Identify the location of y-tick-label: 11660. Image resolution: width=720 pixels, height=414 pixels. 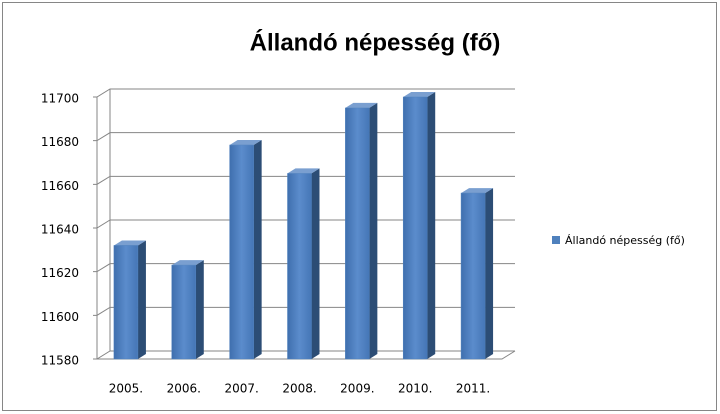
(60, 186).